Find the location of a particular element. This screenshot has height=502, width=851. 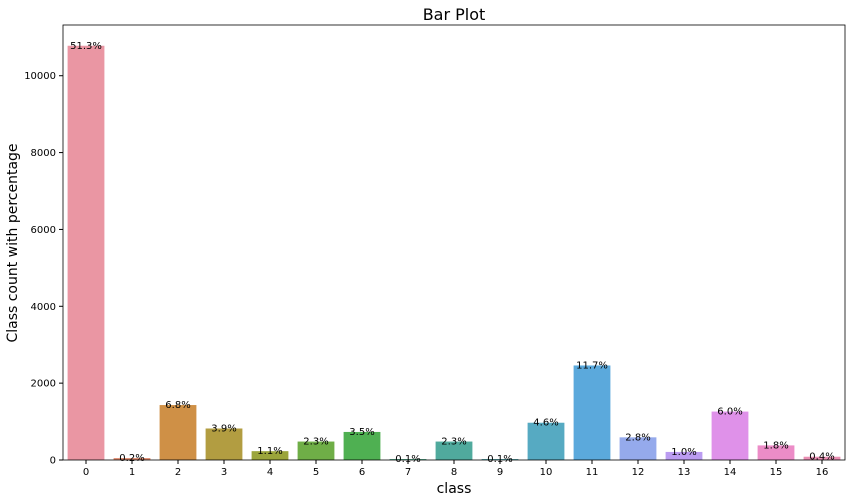

x-tick-label-16: 16 is located at coordinates (822, 472).